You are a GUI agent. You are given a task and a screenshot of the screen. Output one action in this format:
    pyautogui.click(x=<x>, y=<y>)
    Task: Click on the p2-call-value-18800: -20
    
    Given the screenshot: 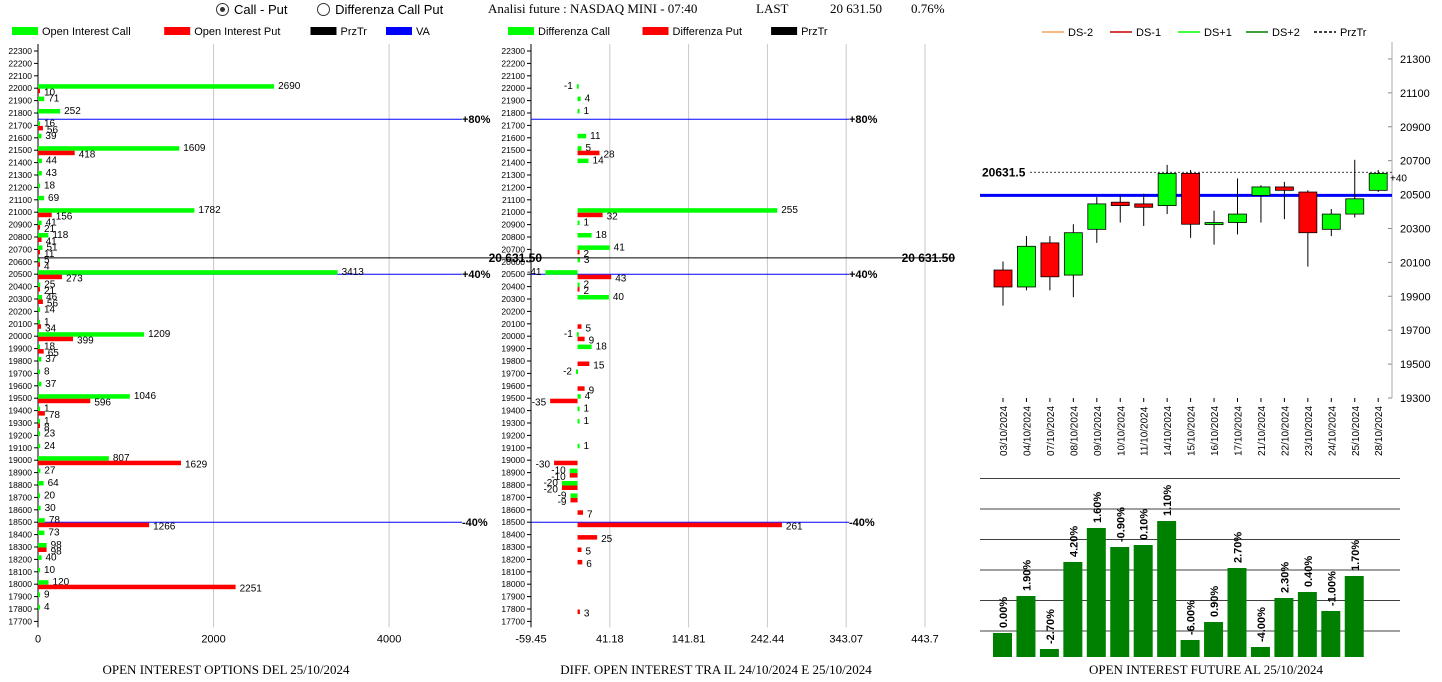 What is the action you would take?
    pyautogui.click(x=550, y=483)
    